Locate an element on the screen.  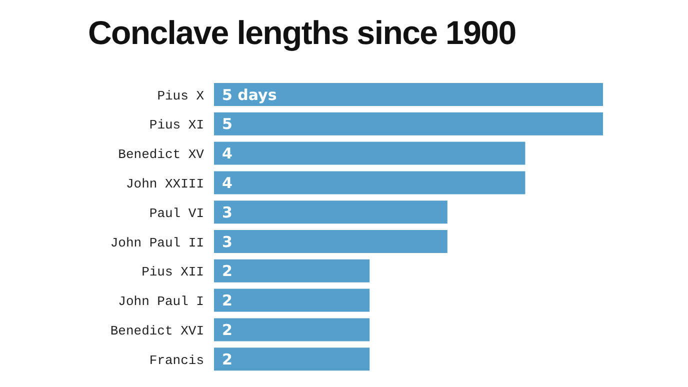
y-tick-label: John XXIII is located at coordinates (165, 184).